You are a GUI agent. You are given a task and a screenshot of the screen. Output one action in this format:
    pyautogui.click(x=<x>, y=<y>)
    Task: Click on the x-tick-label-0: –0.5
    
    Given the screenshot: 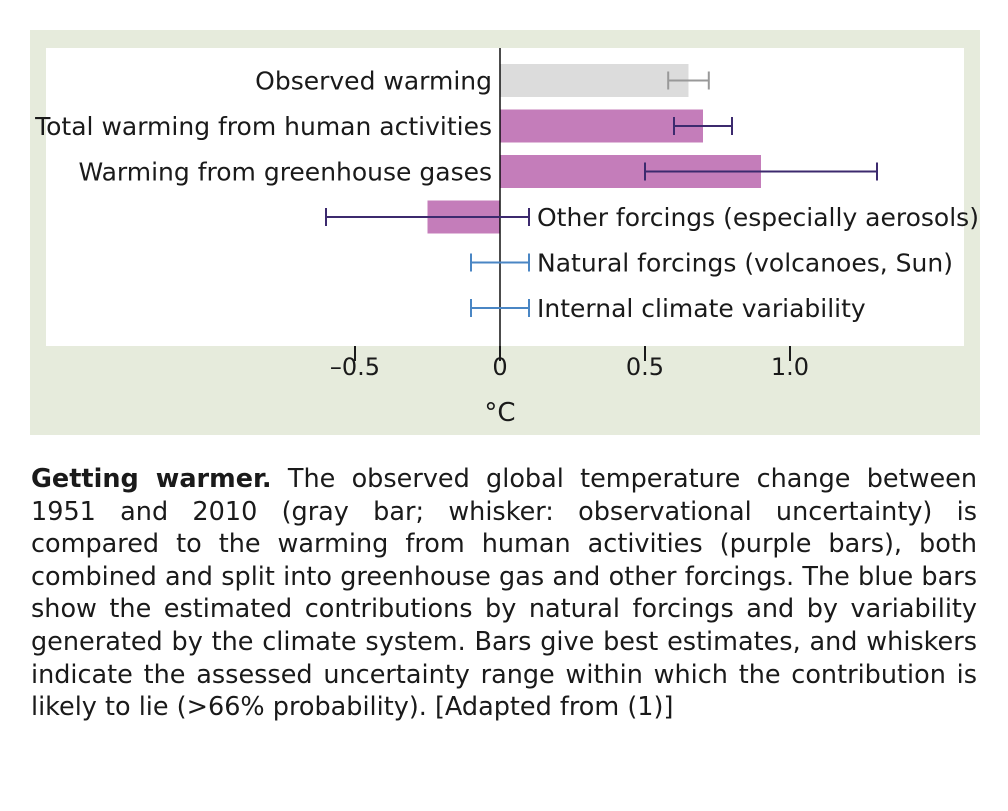 What is the action you would take?
    pyautogui.click(x=355, y=367)
    